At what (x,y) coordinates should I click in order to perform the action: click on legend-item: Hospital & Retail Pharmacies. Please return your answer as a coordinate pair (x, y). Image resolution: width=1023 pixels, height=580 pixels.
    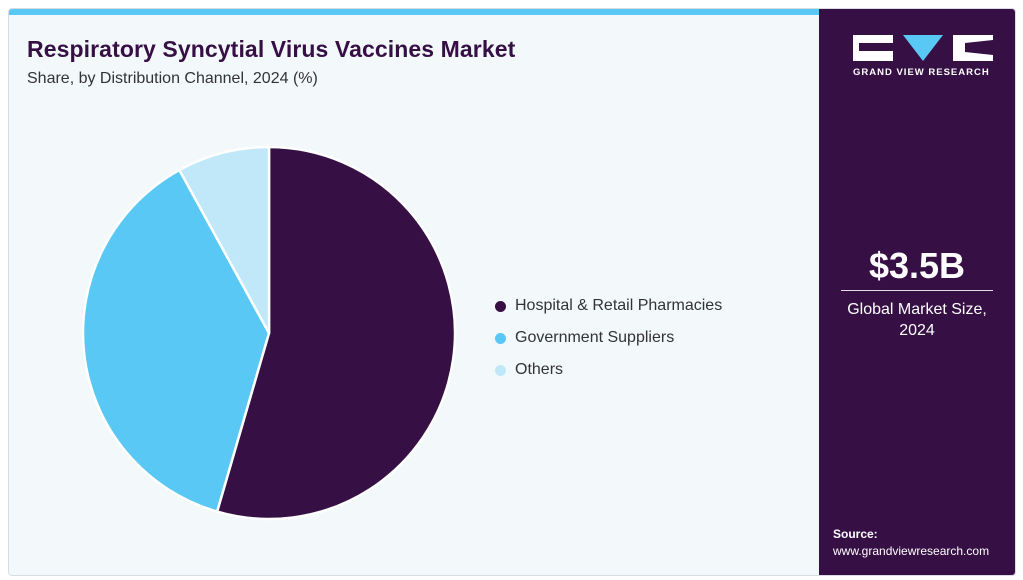
    Looking at the image, I should click on (608, 306).